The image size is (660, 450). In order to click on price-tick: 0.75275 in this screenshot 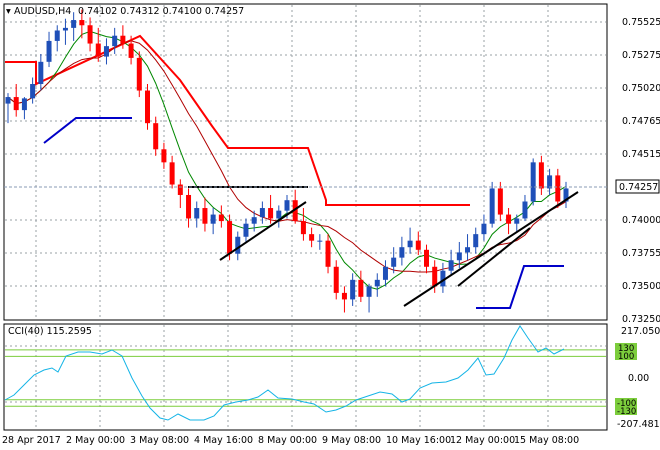, I will do `click(641, 55)`.